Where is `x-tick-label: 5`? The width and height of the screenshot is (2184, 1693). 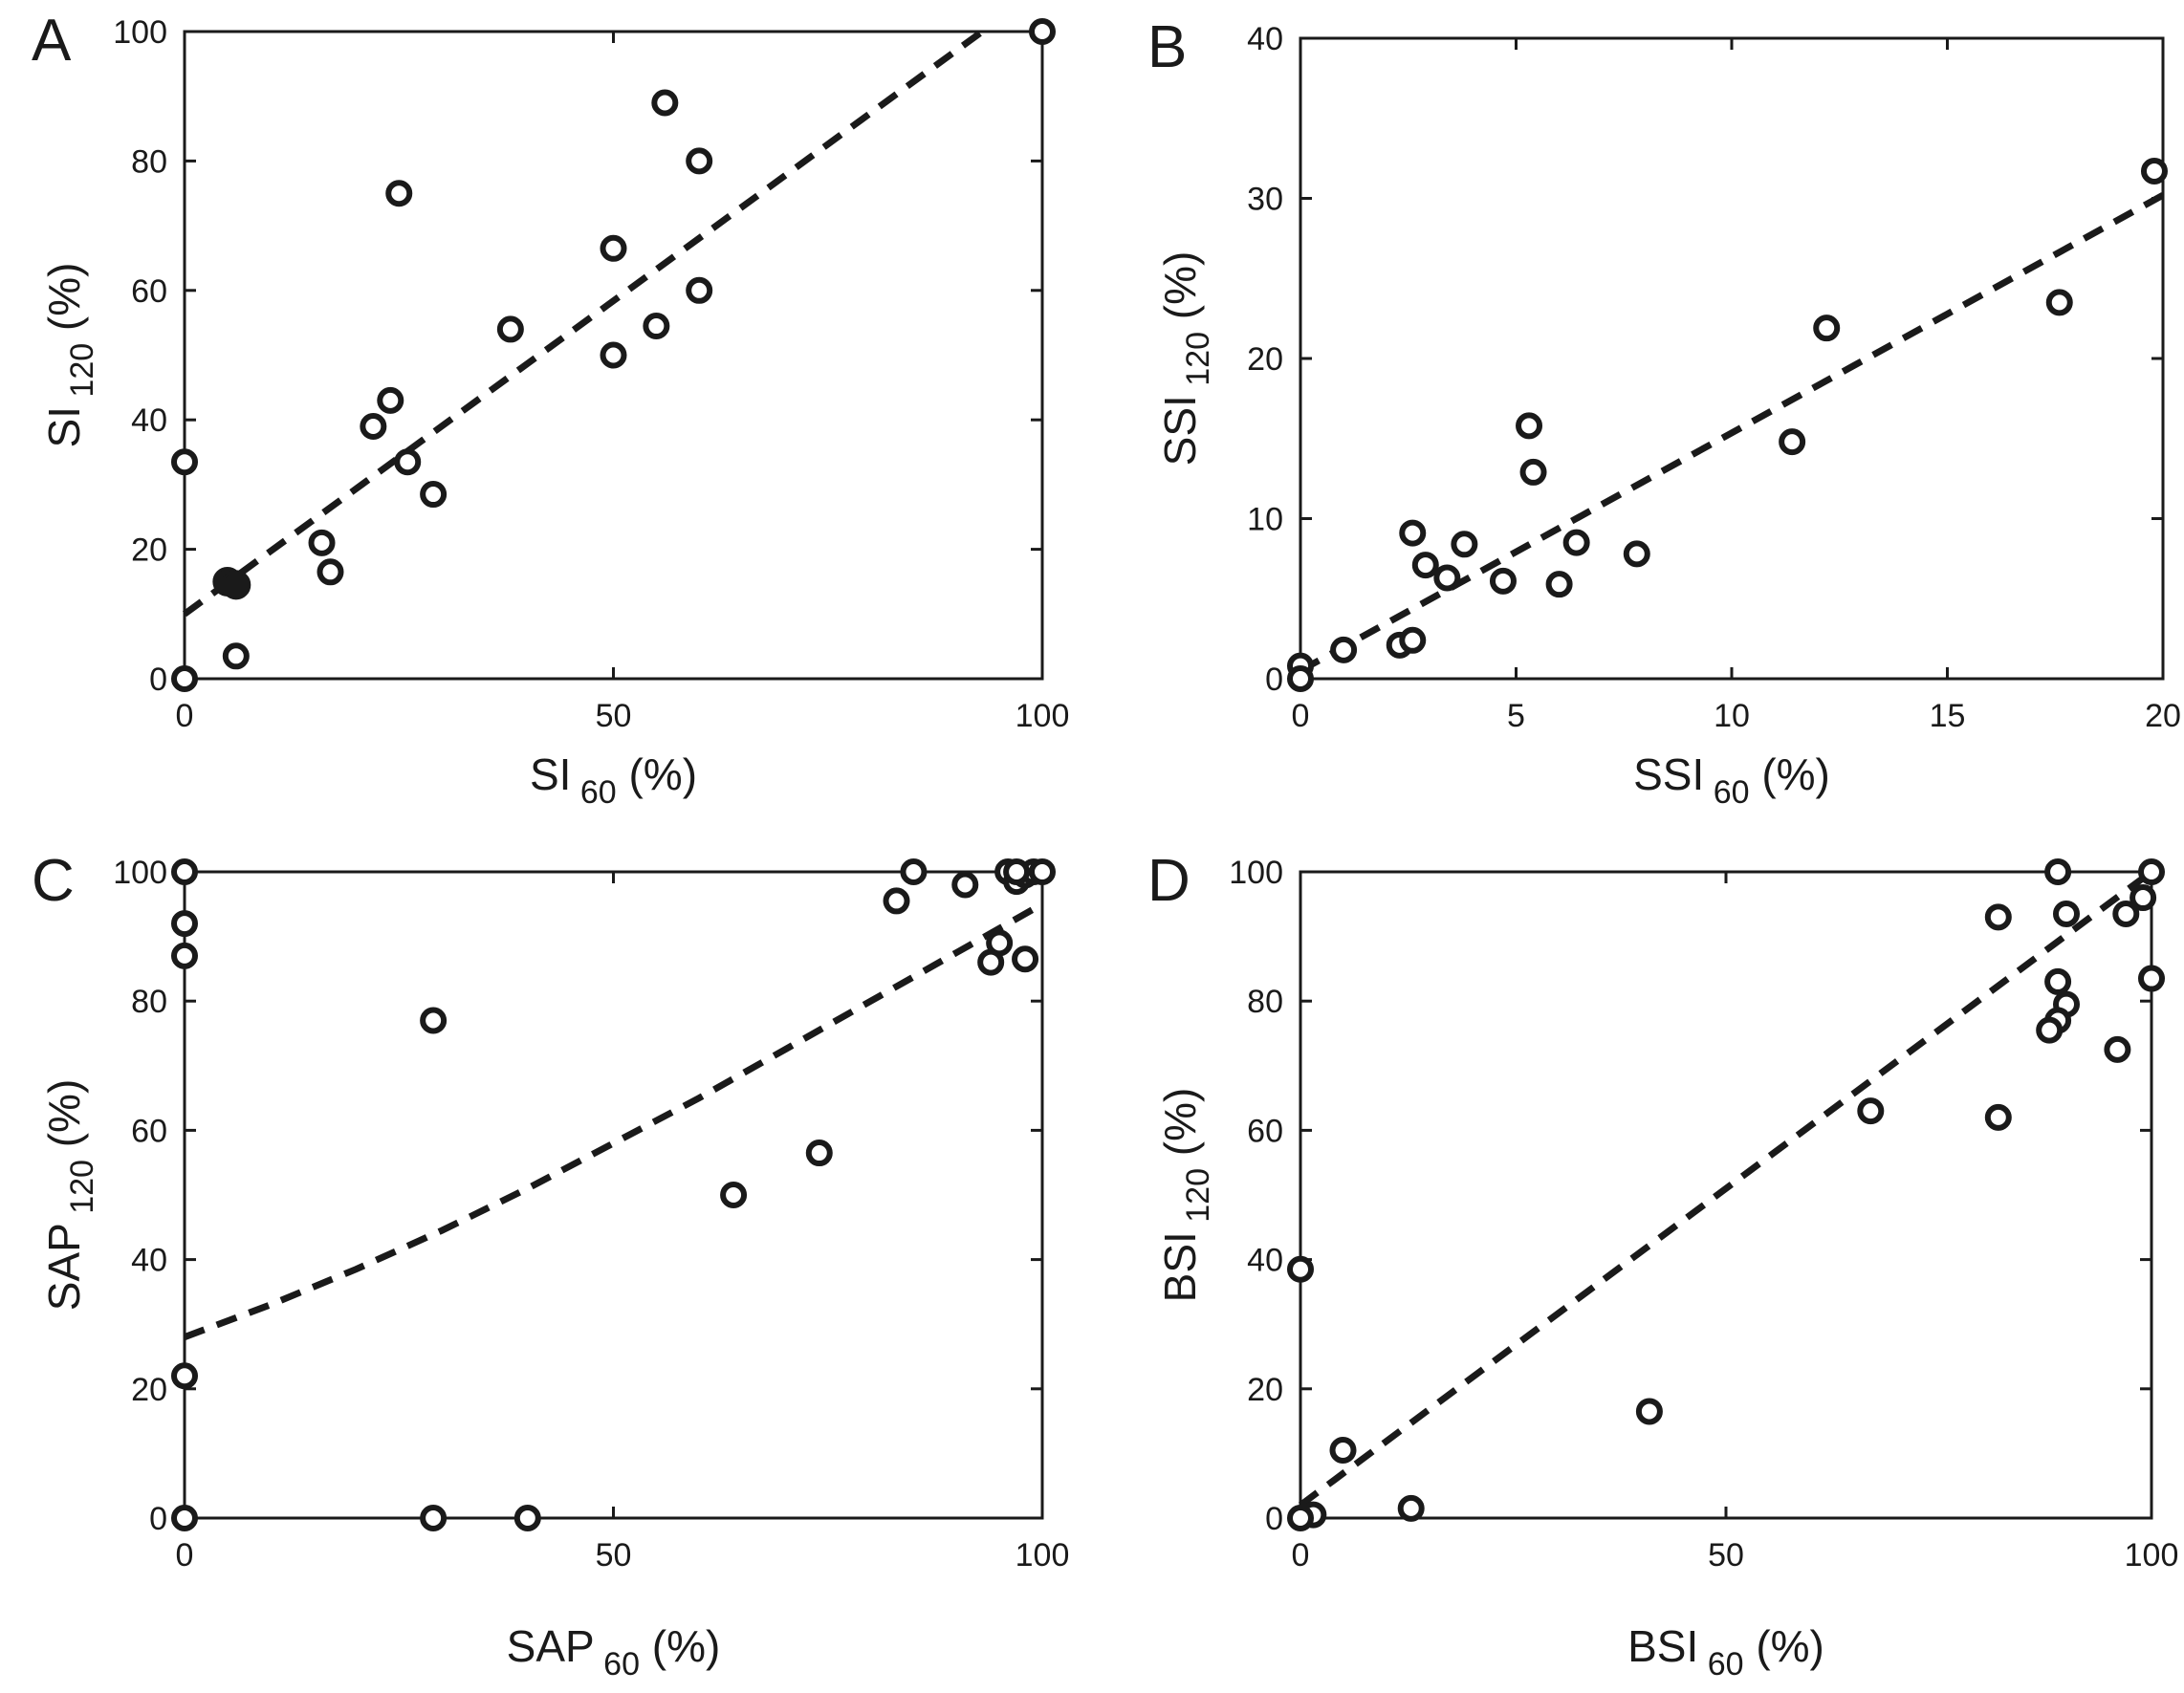 x-tick-label: 5 is located at coordinates (1516, 716).